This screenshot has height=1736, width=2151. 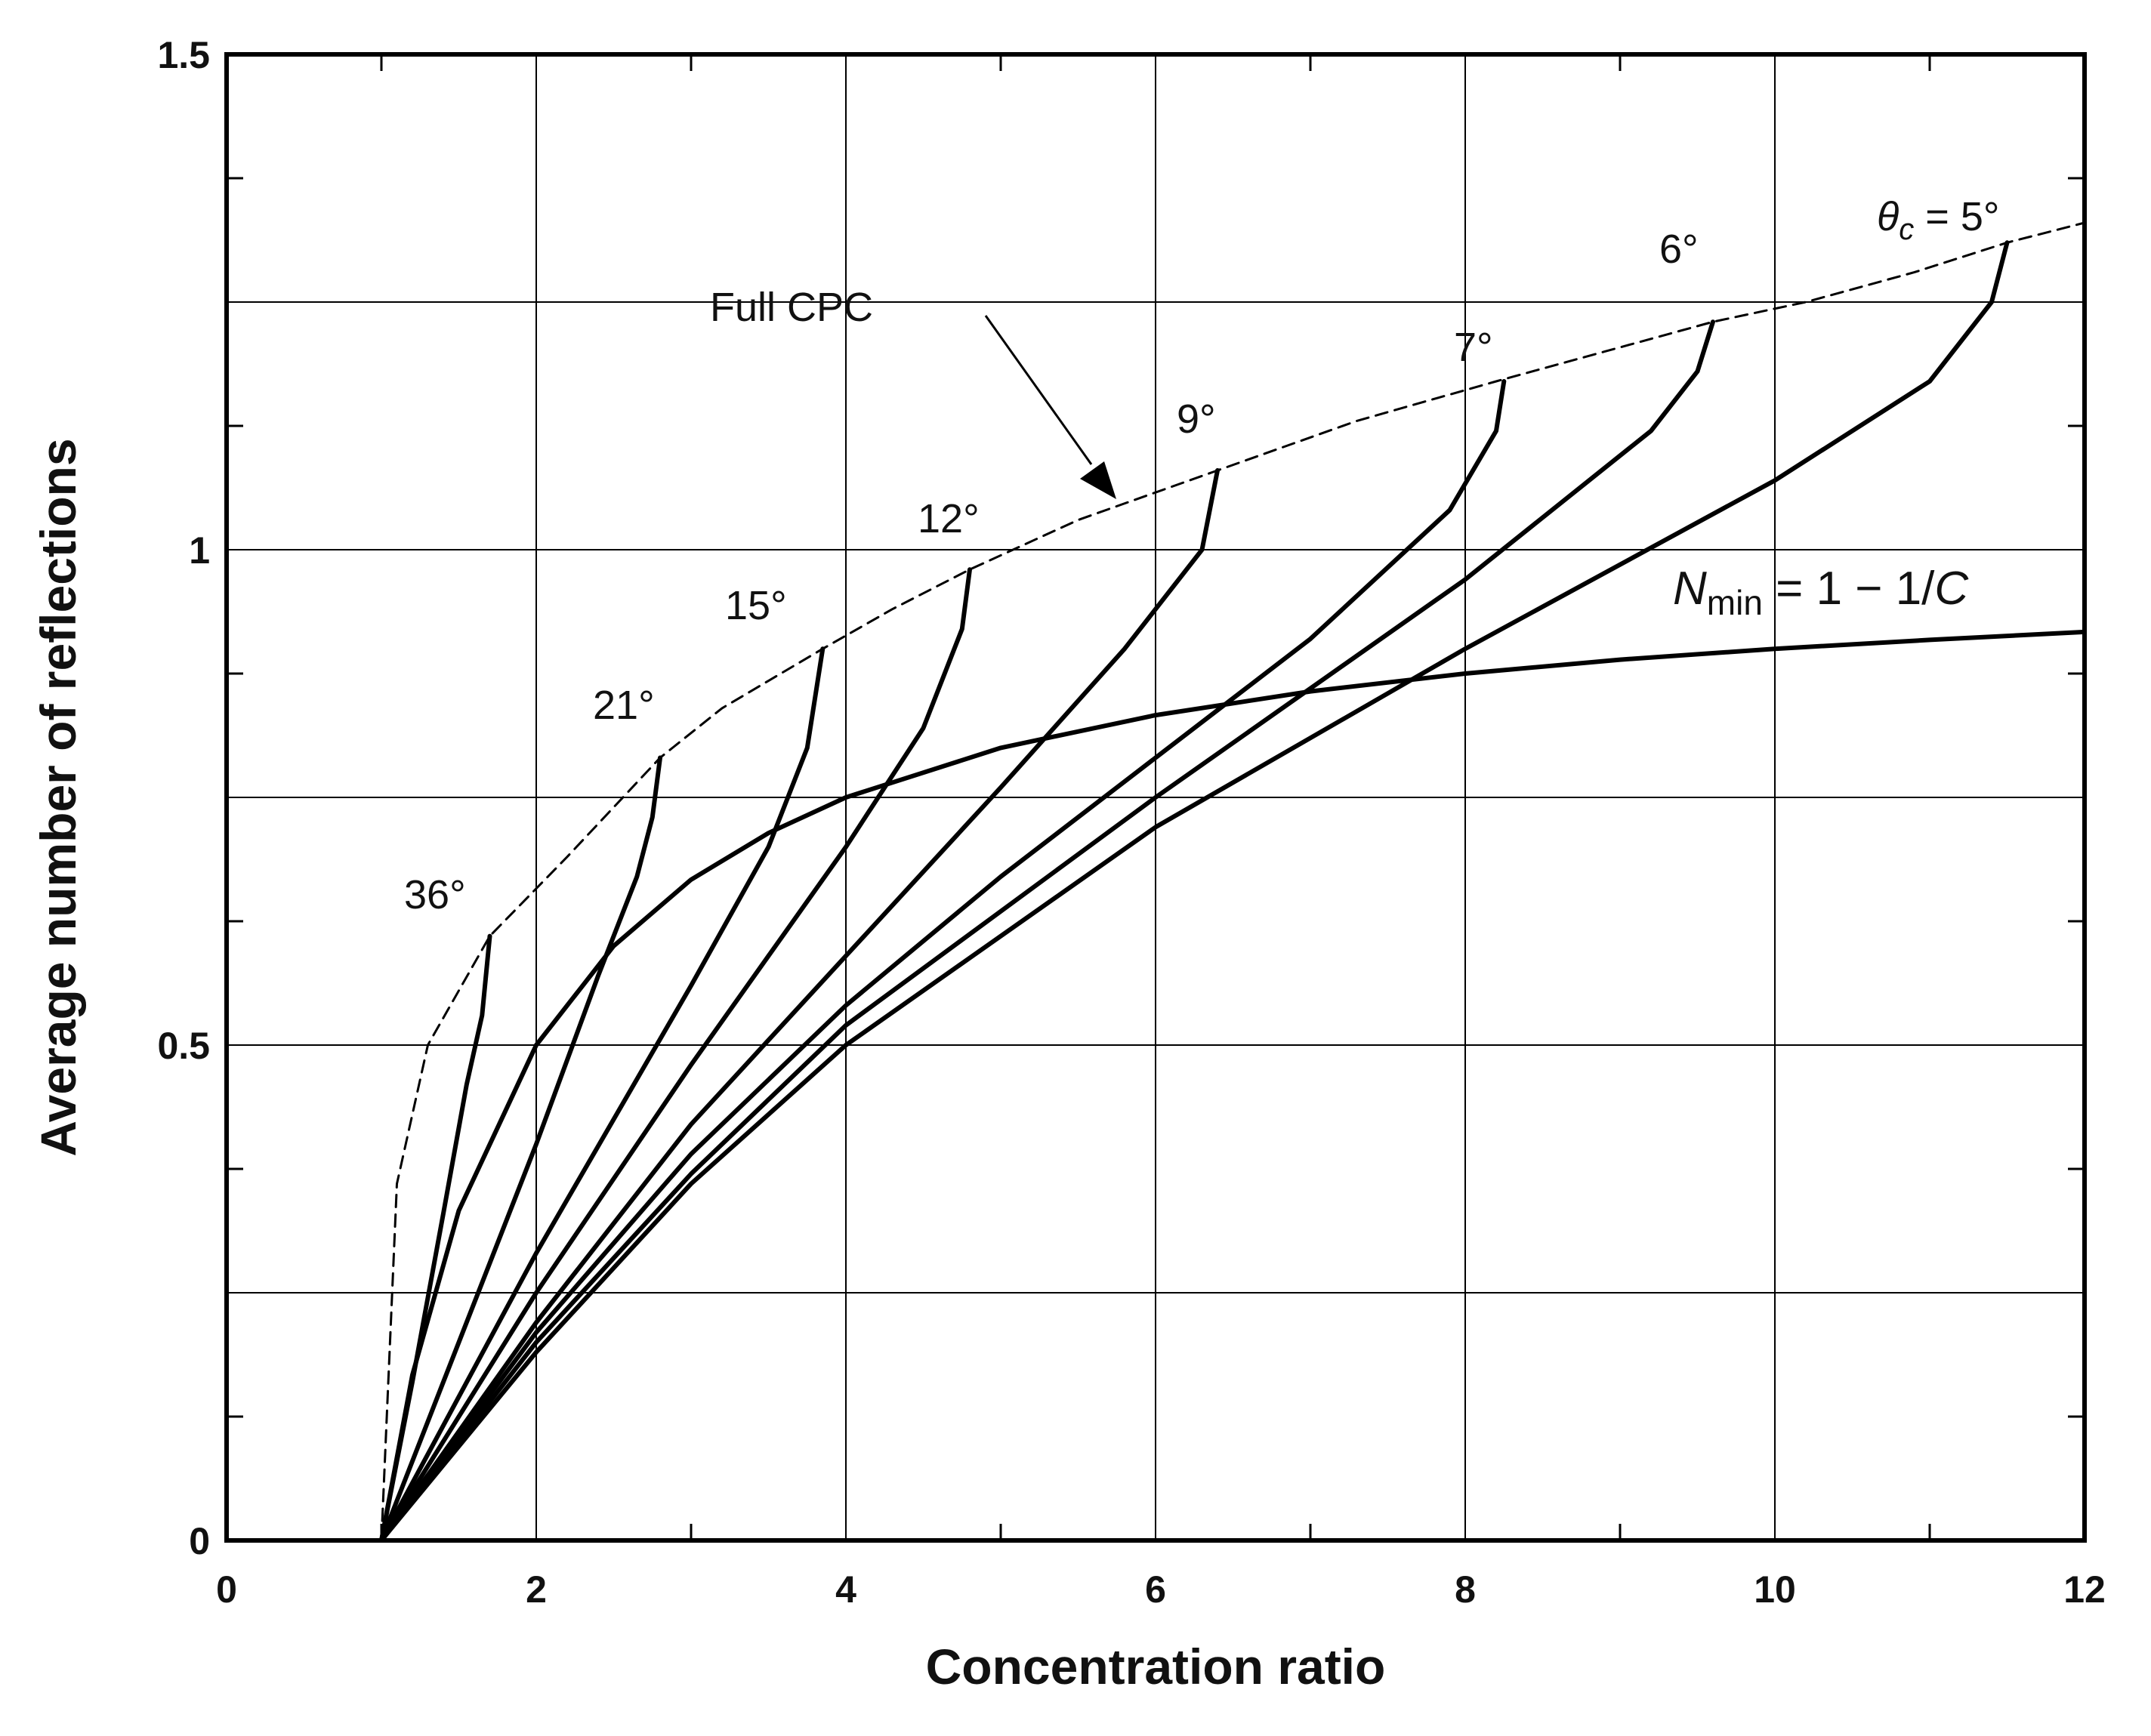 What do you see at coordinates (1888, 217) in the screenshot?
I see `theta-symbol: θ` at bounding box center [1888, 217].